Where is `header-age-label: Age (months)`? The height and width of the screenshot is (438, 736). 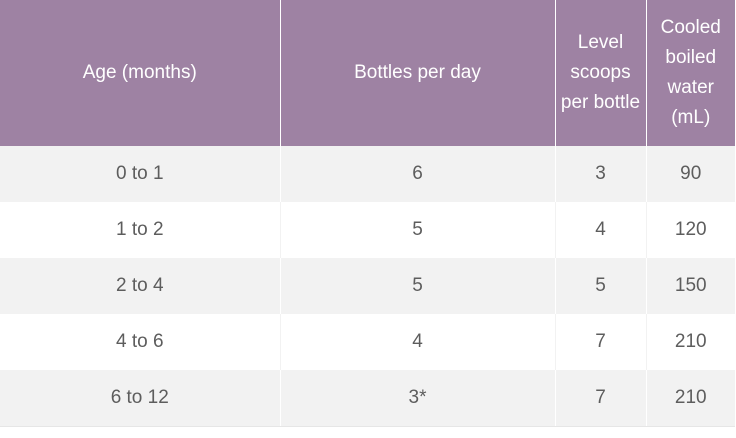
header-age-label: Age (months) is located at coordinates (139, 72).